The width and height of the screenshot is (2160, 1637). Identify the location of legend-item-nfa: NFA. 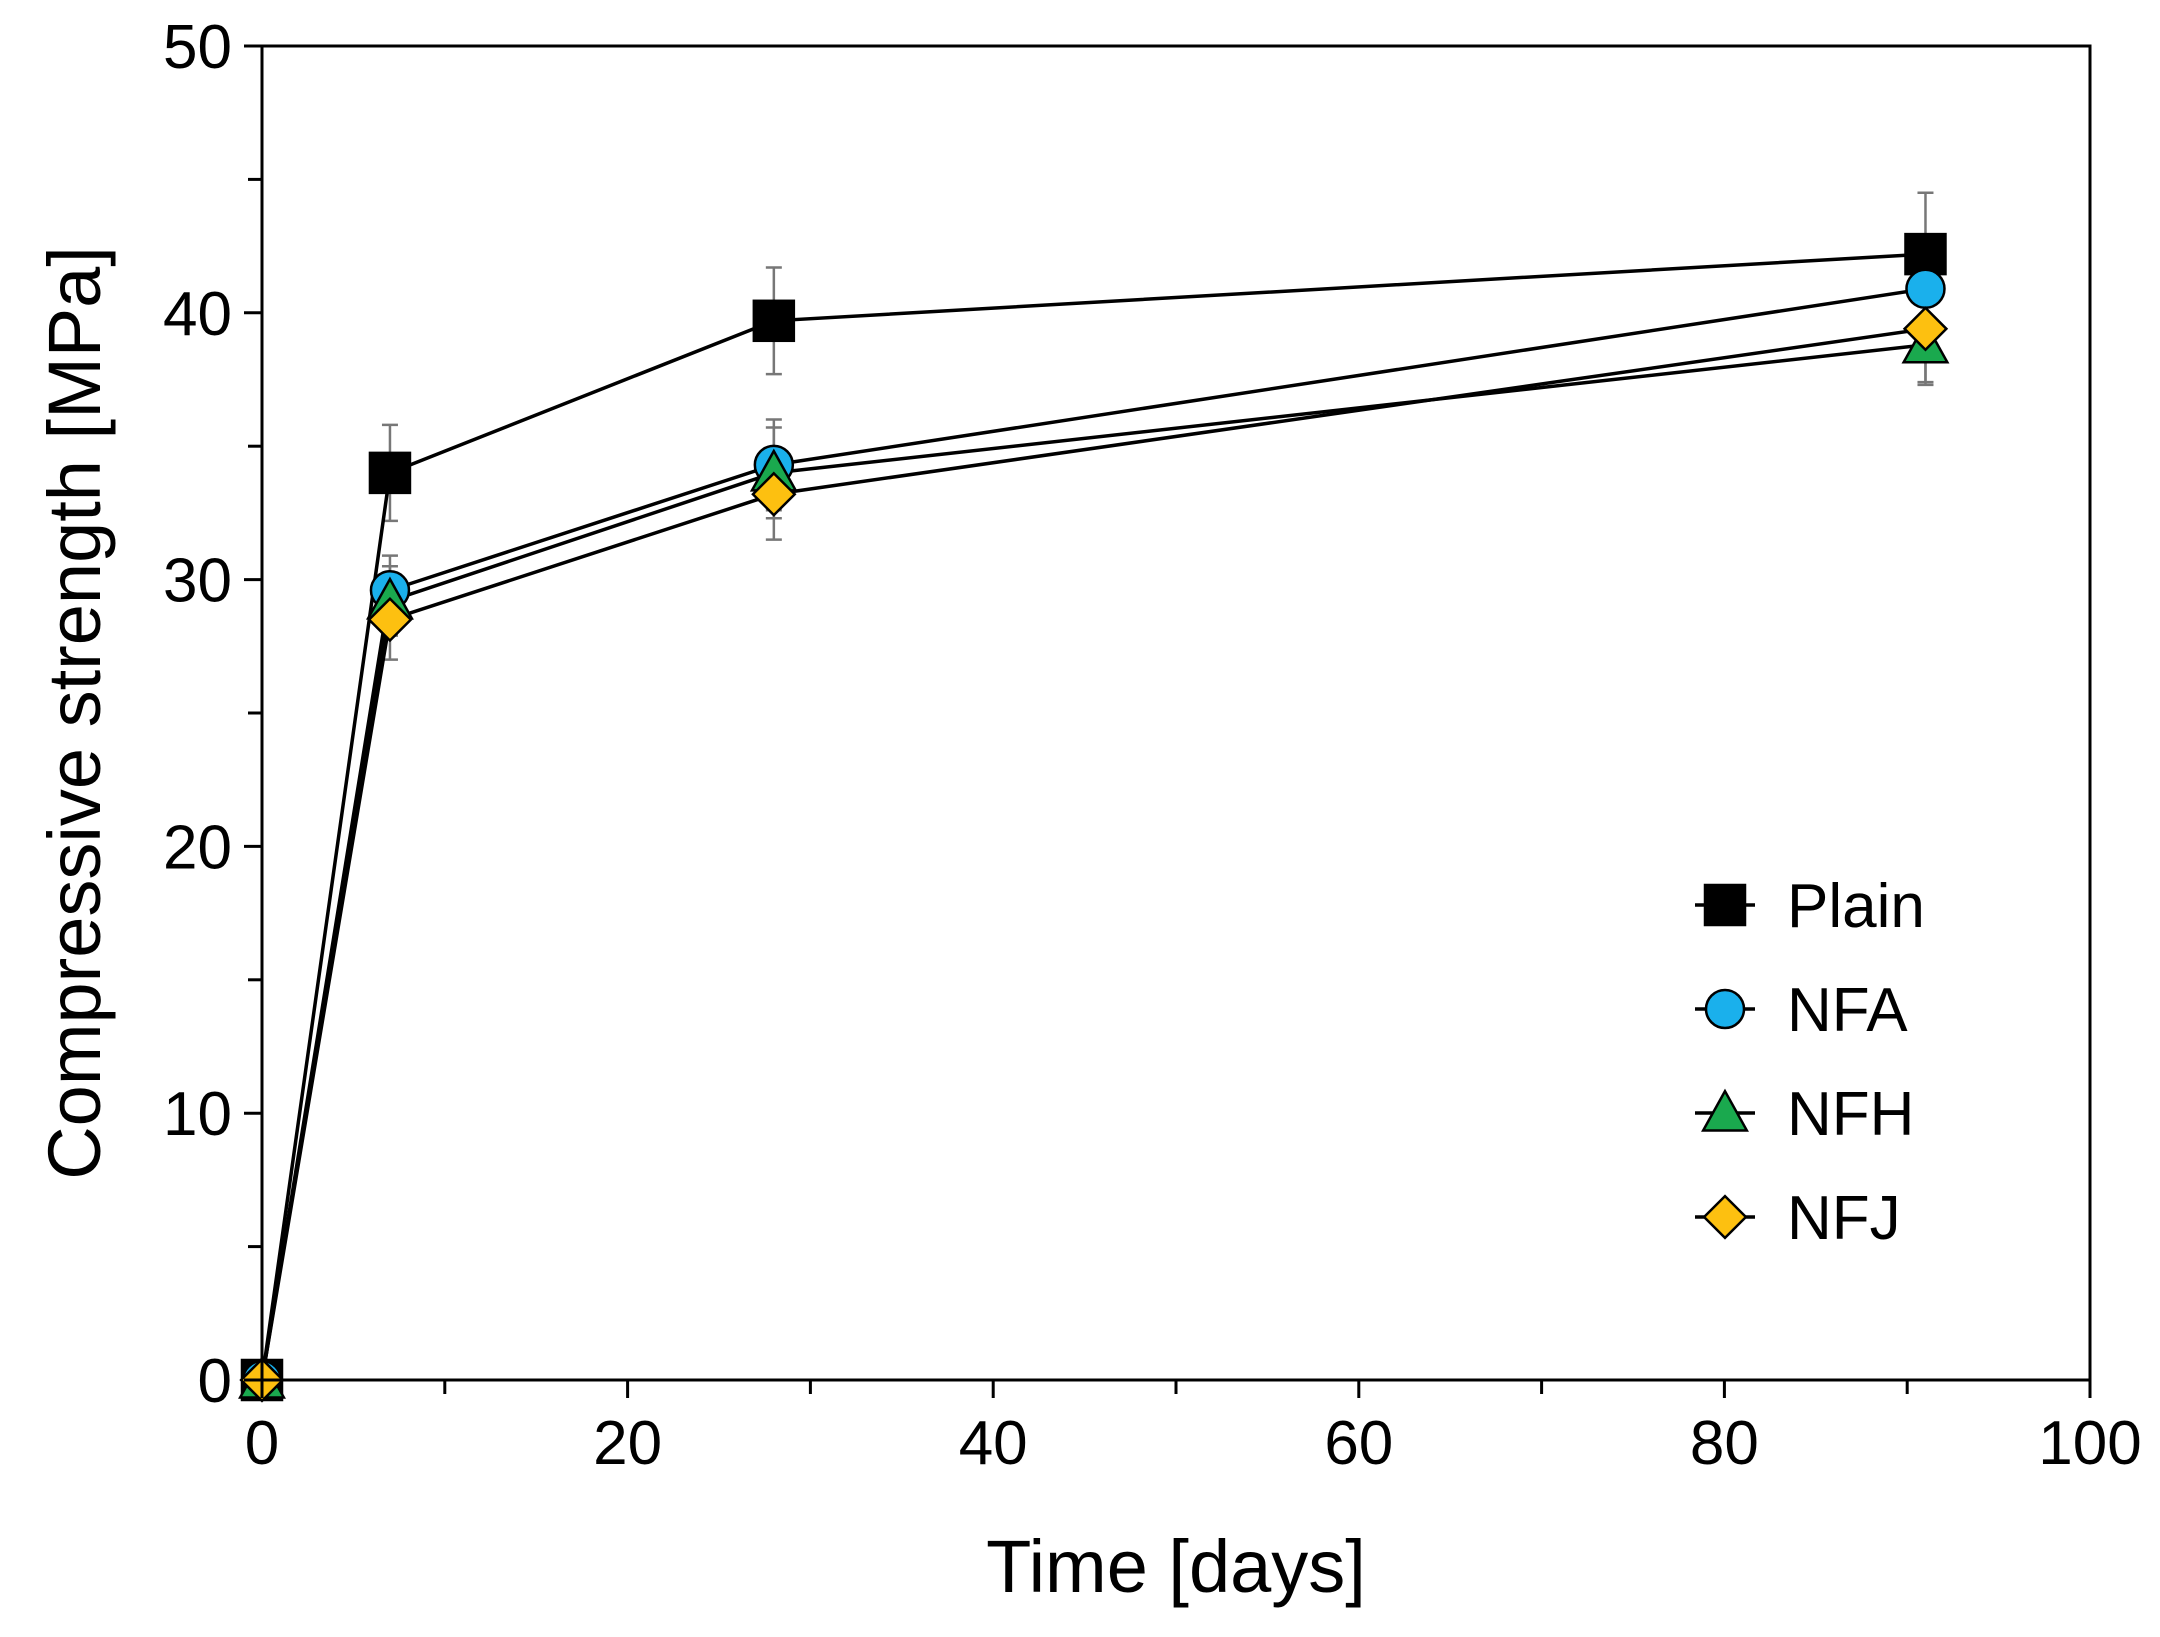
(1801, 1010).